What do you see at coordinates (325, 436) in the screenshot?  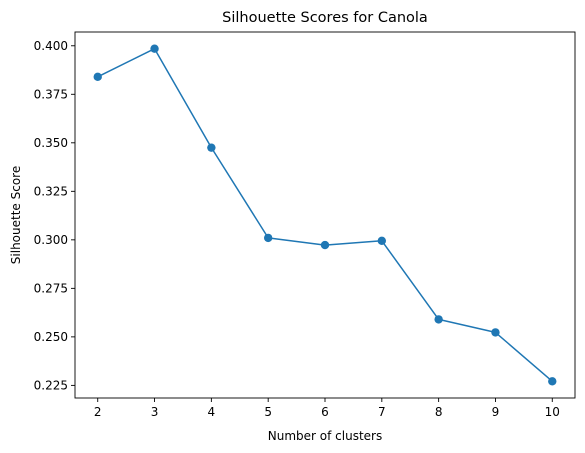 I see `x-axis-label: Number of clusters` at bounding box center [325, 436].